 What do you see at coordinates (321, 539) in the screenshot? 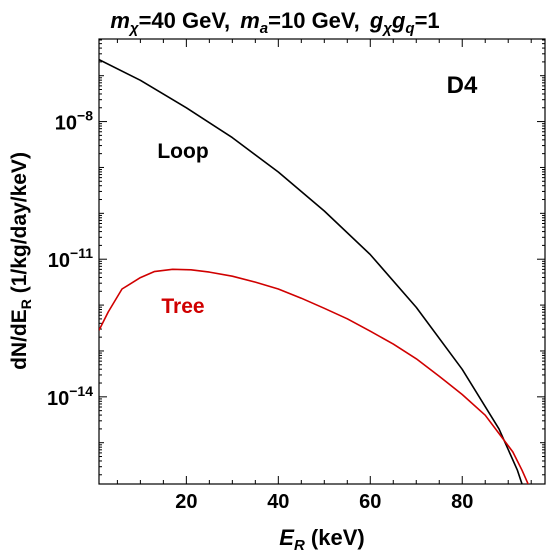
I see `x-axis-label: ER (keV)` at bounding box center [321, 539].